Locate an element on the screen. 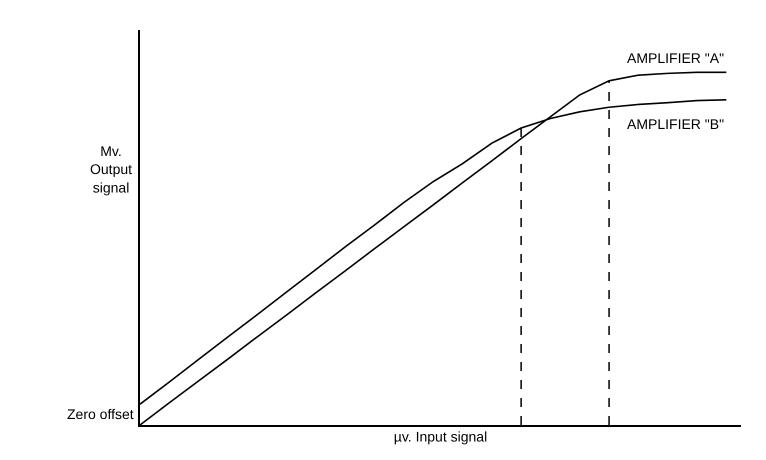 The width and height of the screenshot is (766, 460). series-label: AMPLIFIER "B" is located at coordinates (675, 124).